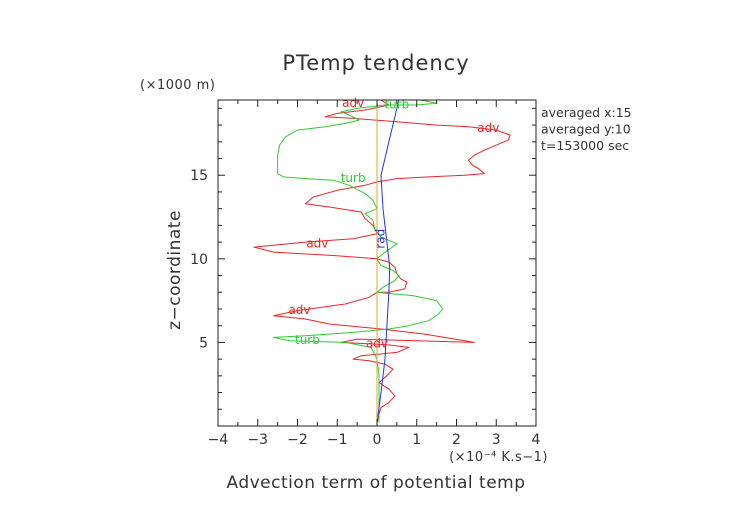 The image size is (752, 532). Describe the element at coordinates (388, 261) in the screenshot. I see `series-line-rad` at that location.